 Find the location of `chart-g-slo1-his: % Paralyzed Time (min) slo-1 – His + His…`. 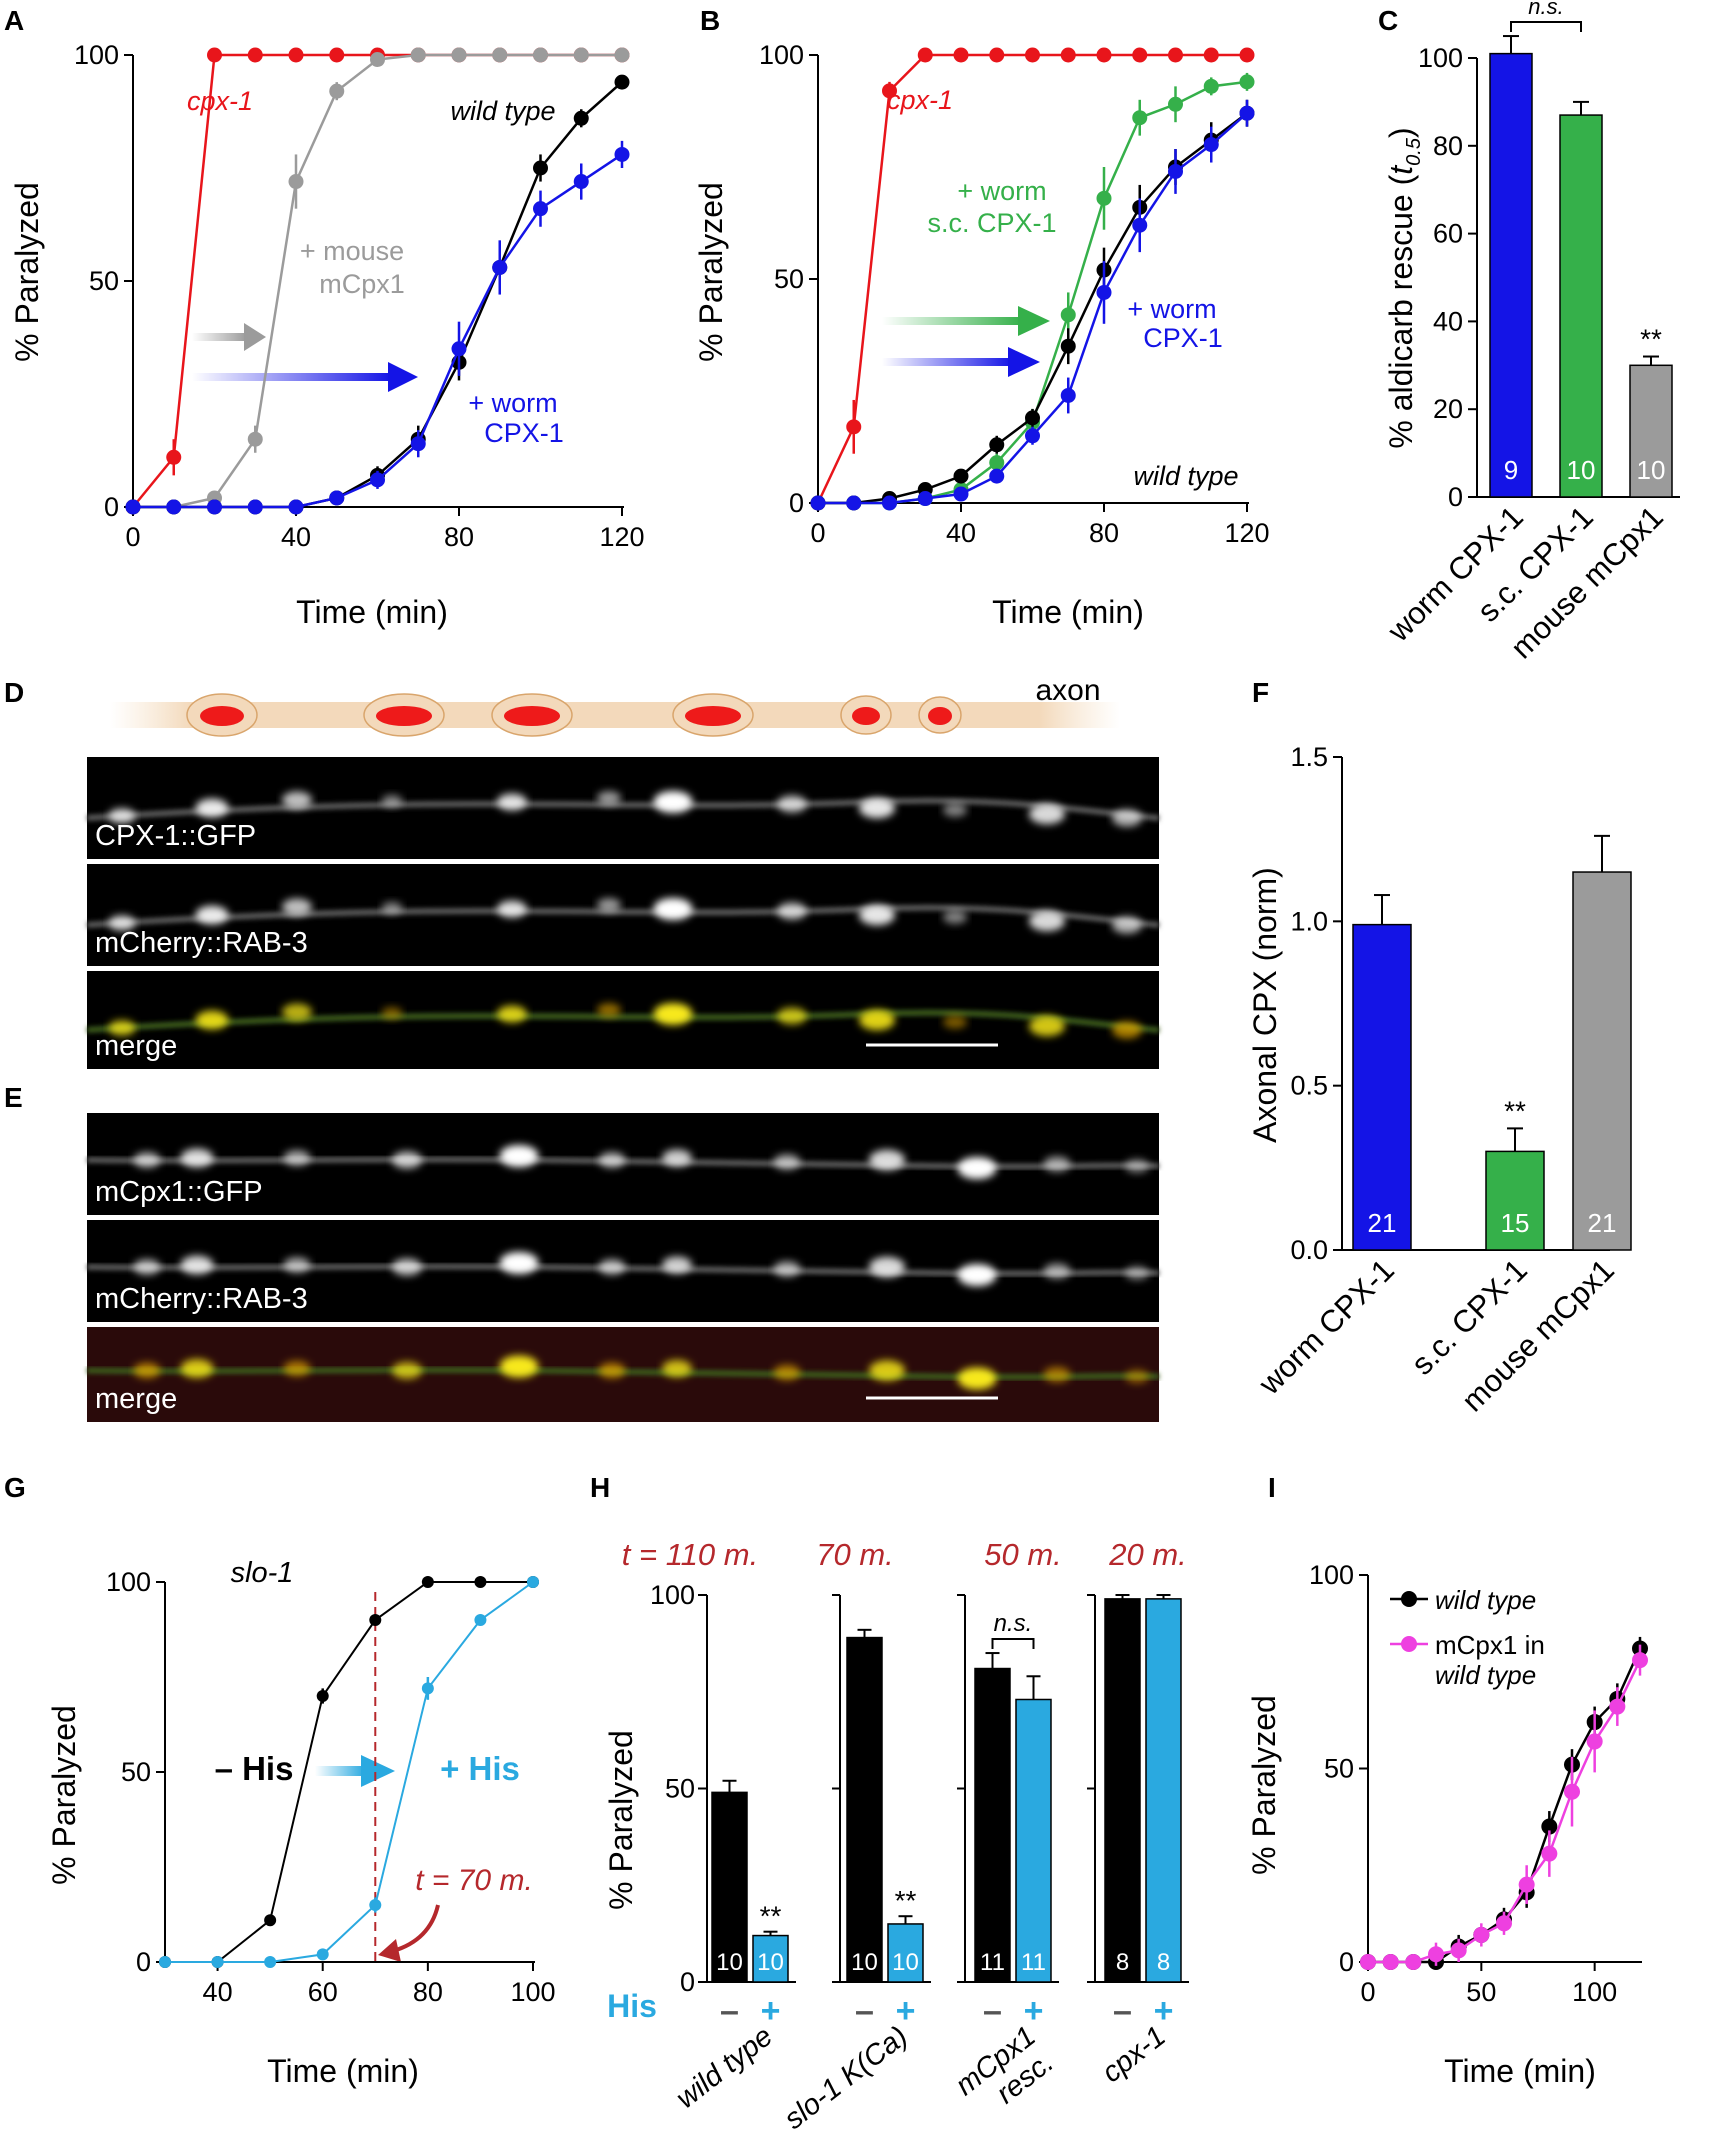

chart-g-slo1-his: % Paralyzed Time (min) slo-1 – His + His… is located at coordinates (301, 1823).